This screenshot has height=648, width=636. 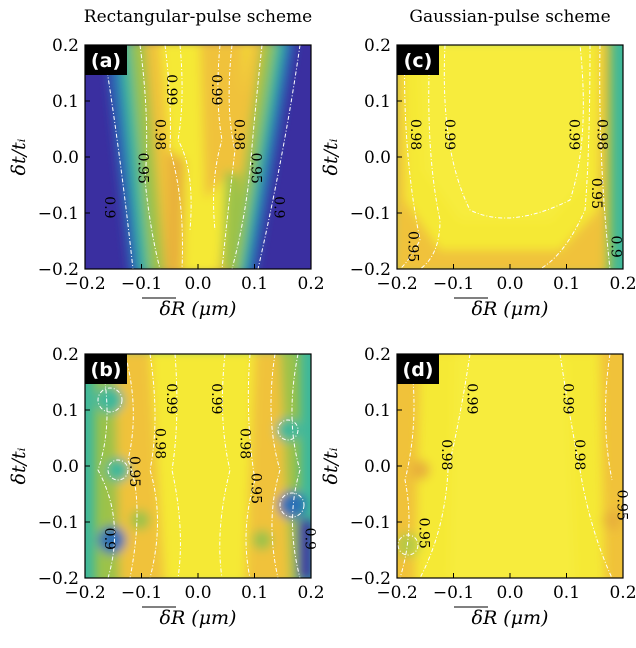 I want to click on panel-a-tag: (a), so click(x=106, y=61).